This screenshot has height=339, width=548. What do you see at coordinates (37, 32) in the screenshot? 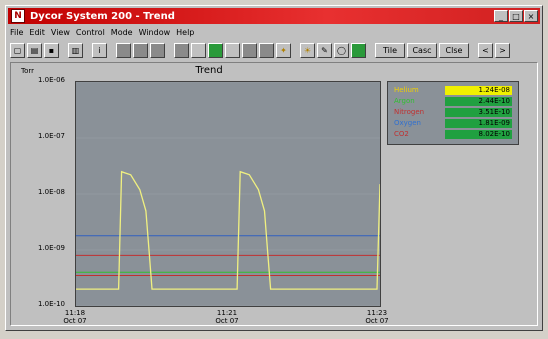
I see `menu-edit: Edit` at bounding box center [37, 32].